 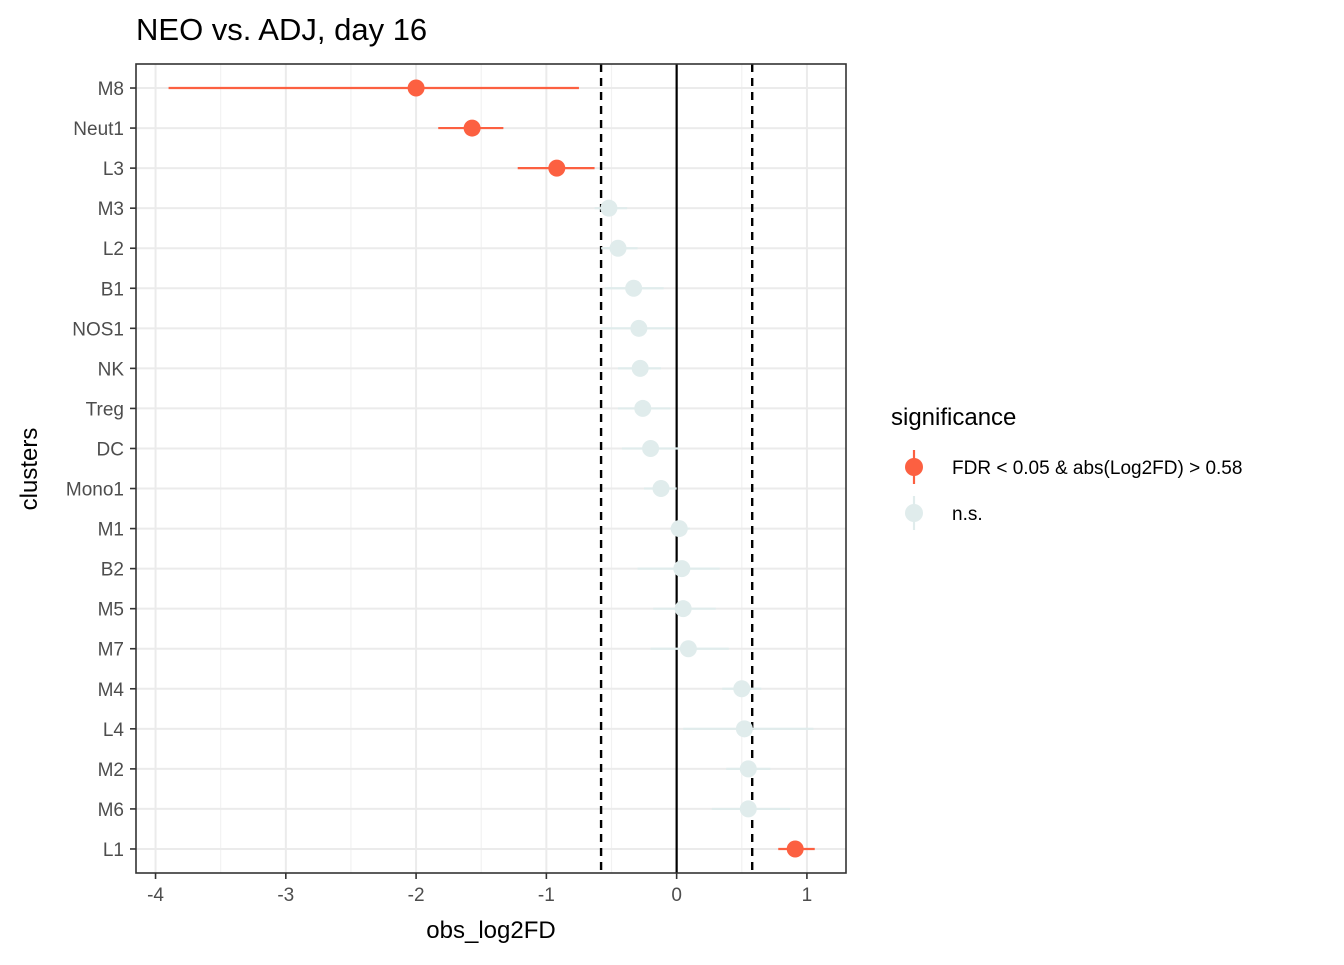 What do you see at coordinates (640, 368) in the screenshot?
I see `point-nk` at bounding box center [640, 368].